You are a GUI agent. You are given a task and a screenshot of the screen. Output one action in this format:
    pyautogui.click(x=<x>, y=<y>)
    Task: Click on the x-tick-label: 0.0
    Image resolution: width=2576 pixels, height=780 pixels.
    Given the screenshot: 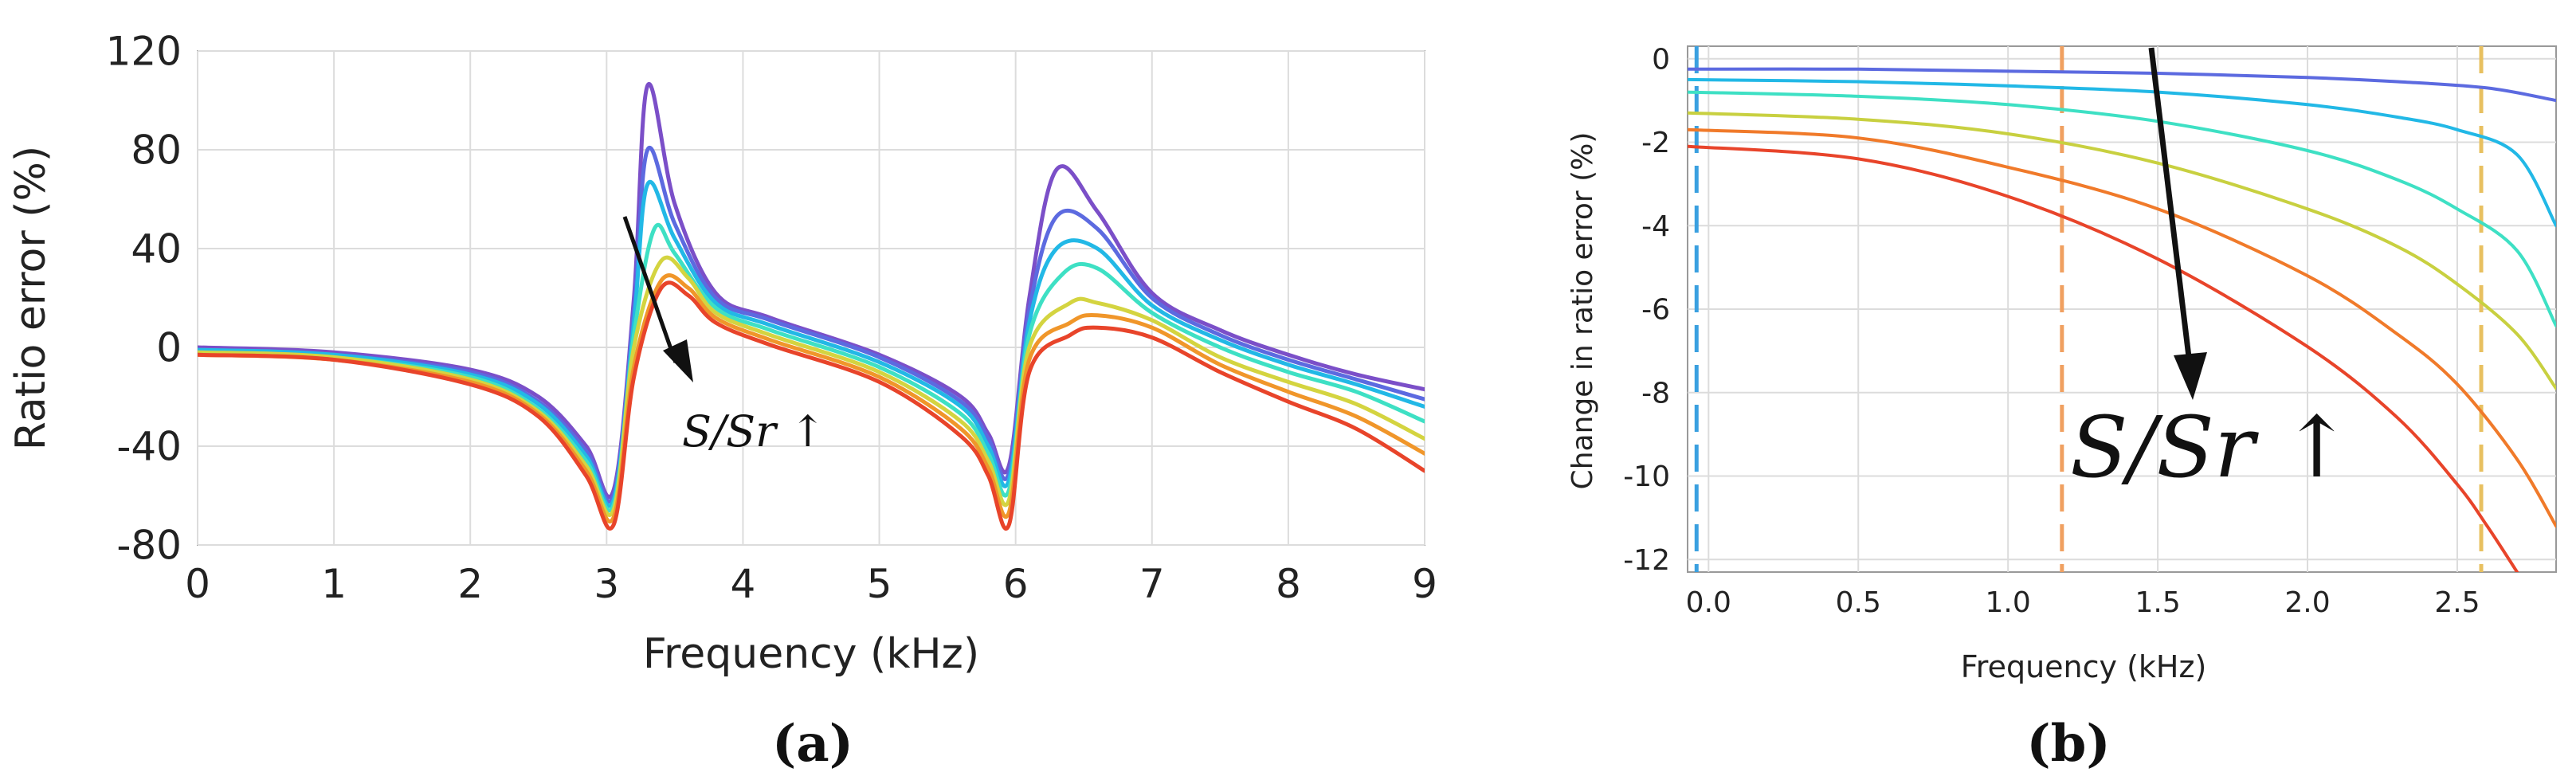 What is the action you would take?
    pyautogui.click(x=1708, y=602)
    